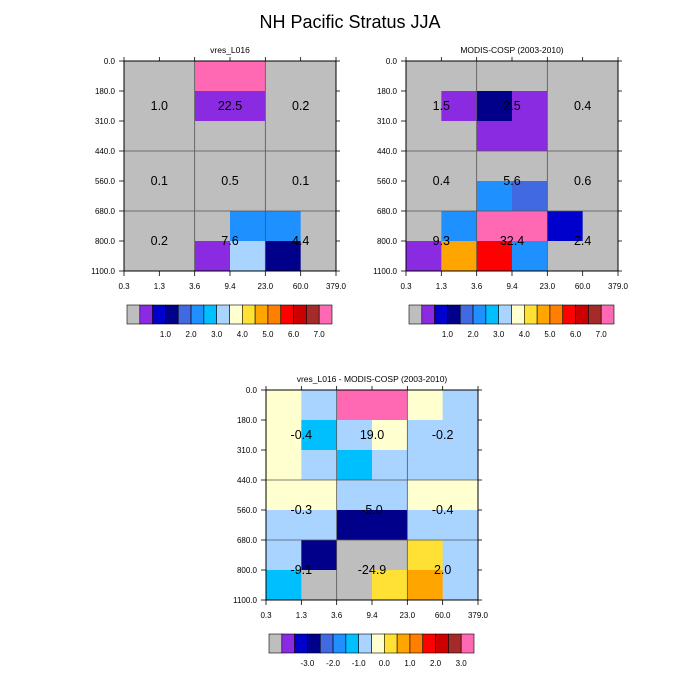  Describe the element at coordinates (387, 241) in the screenshot. I see `y-tick-label: 800.0` at that location.